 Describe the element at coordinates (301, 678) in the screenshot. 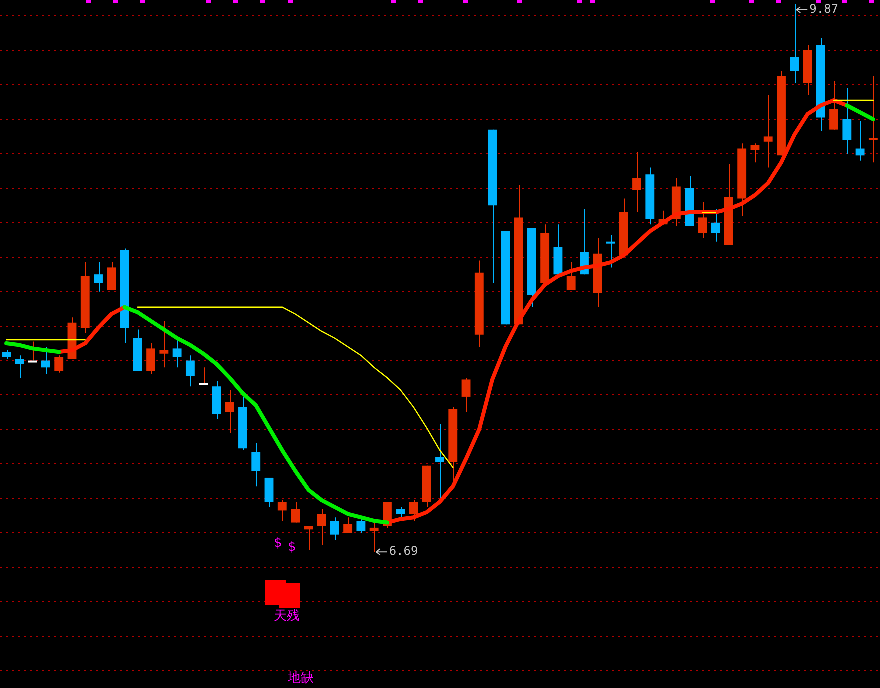

I see `text: 地缺` at that location.